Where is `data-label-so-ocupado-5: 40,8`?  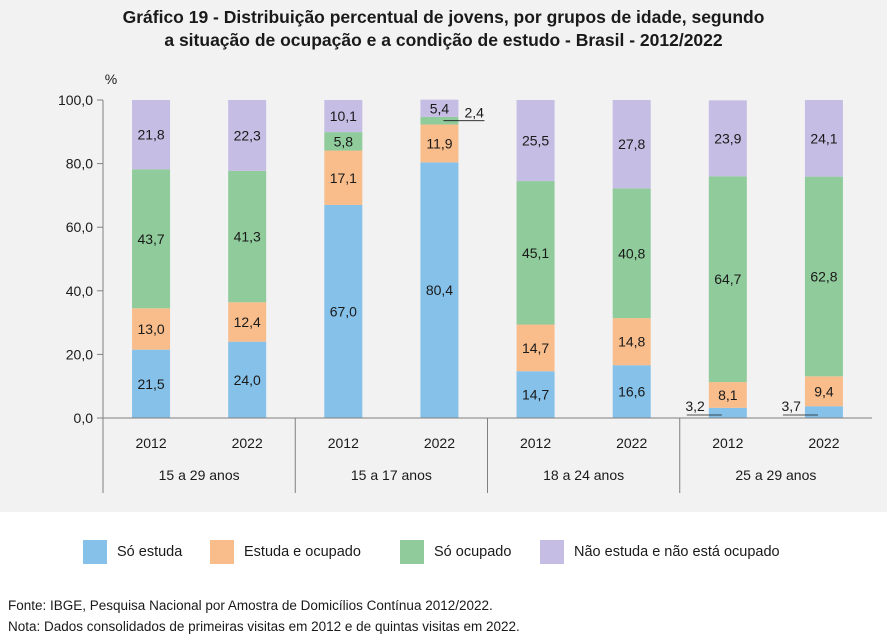 data-label-so-ocupado-5: 40,8 is located at coordinates (631, 253).